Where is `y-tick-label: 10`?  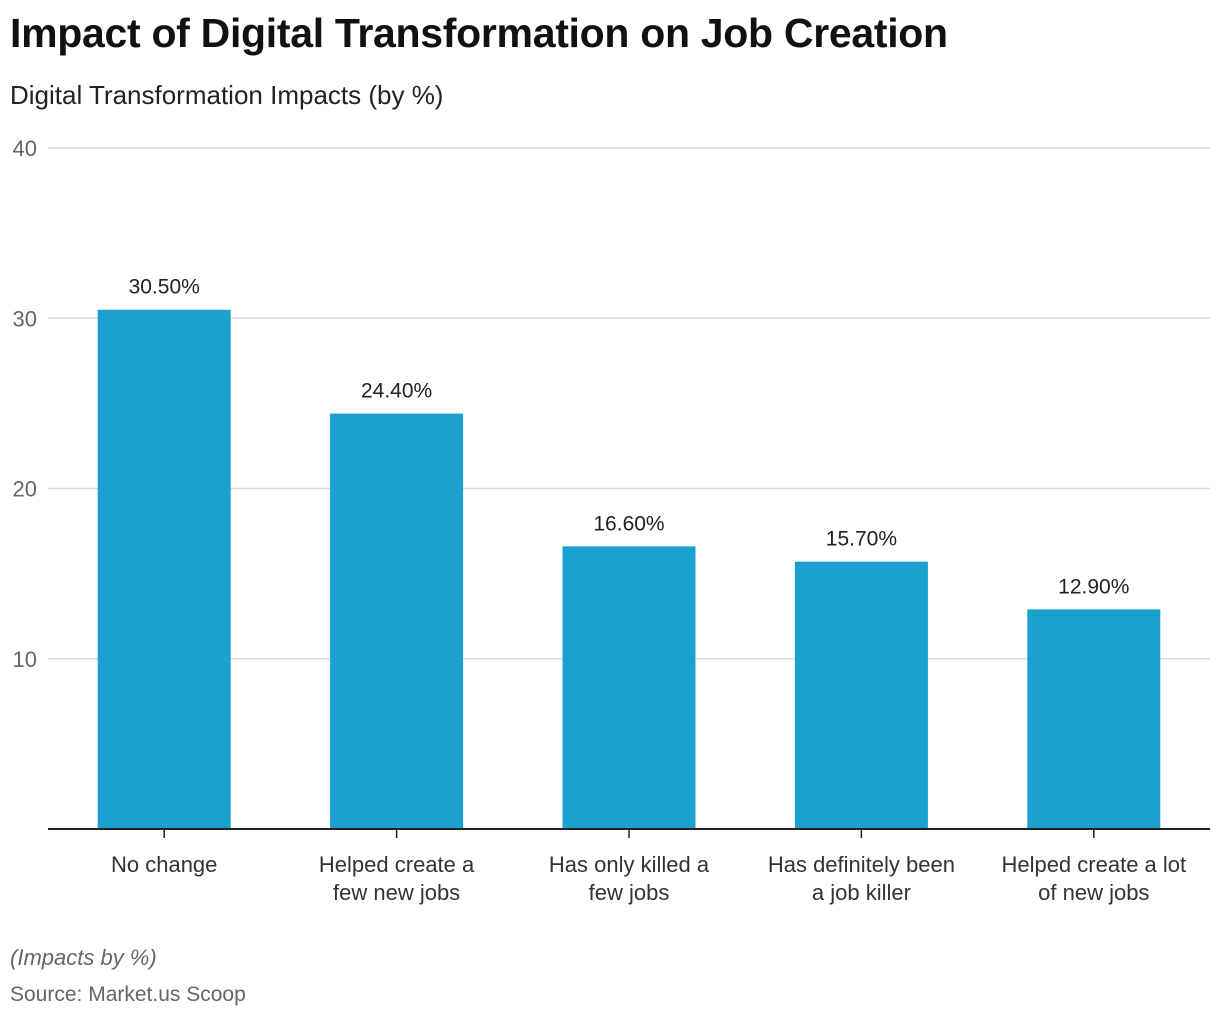
y-tick-label: 10 is located at coordinates (25, 659).